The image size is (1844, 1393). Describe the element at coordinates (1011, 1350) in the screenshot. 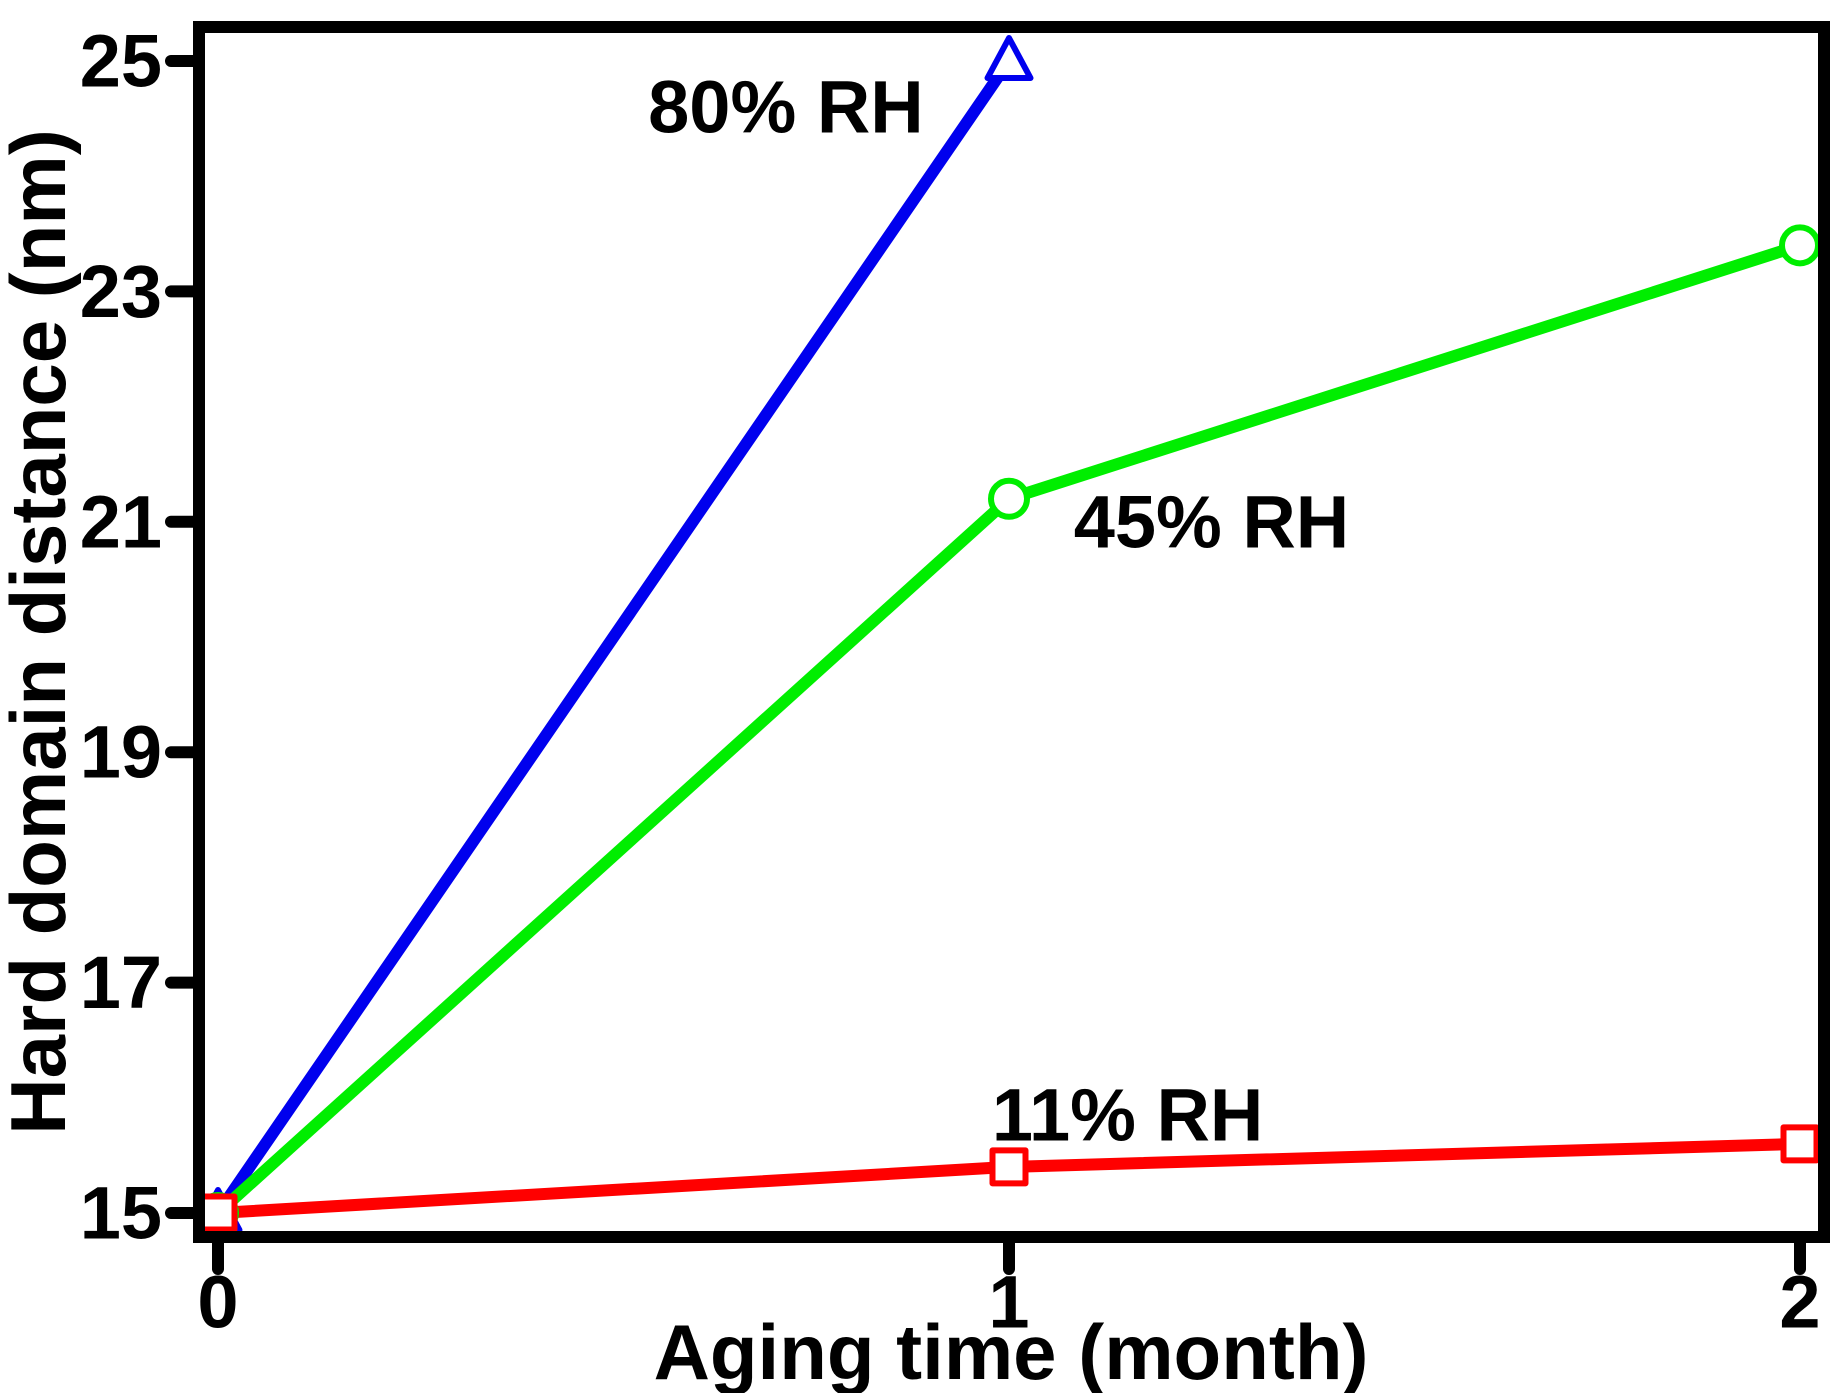

I see `x-axis-label: Aging time (month)` at that location.